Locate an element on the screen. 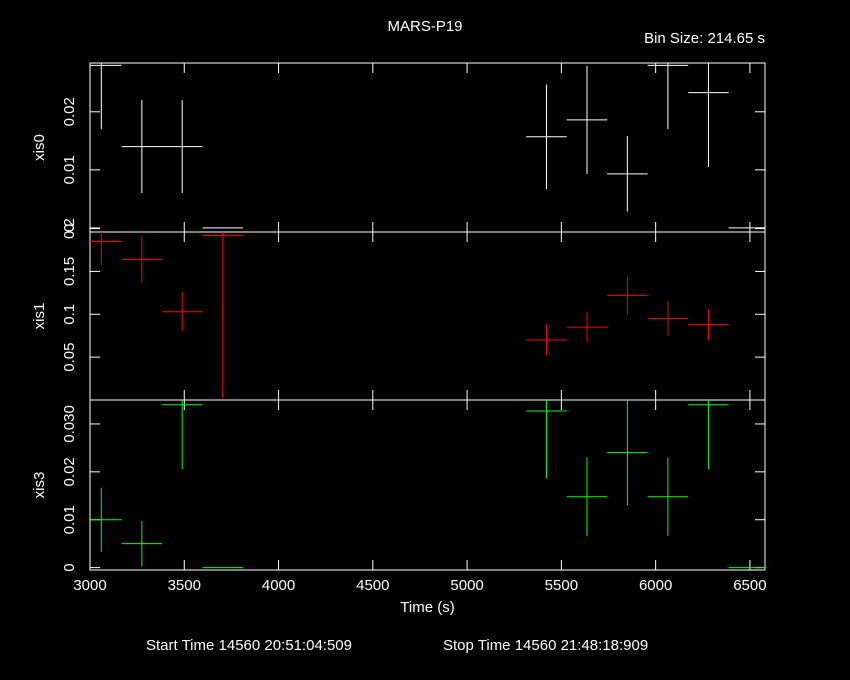 The height and width of the screenshot is (680, 850). x-tick-label: 4000 is located at coordinates (278, 585).